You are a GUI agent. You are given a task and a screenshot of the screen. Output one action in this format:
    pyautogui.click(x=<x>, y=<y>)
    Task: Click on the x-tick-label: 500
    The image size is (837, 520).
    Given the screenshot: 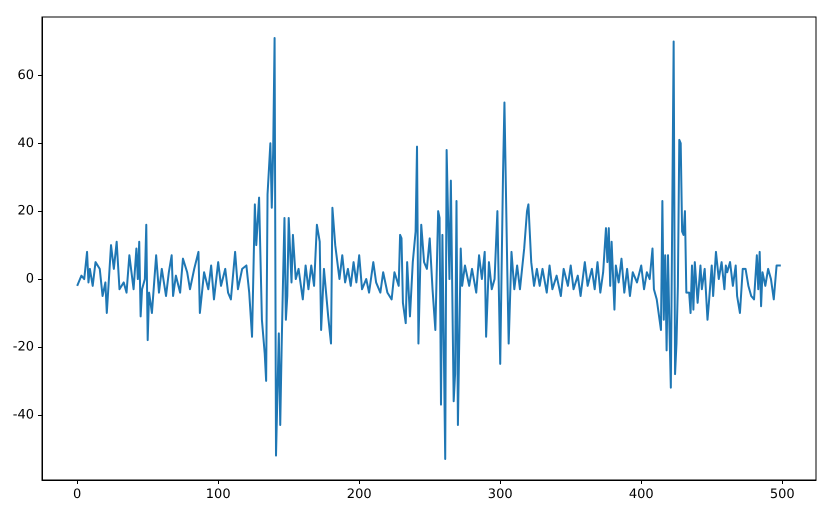 What is the action you would take?
    pyautogui.click(x=782, y=494)
    